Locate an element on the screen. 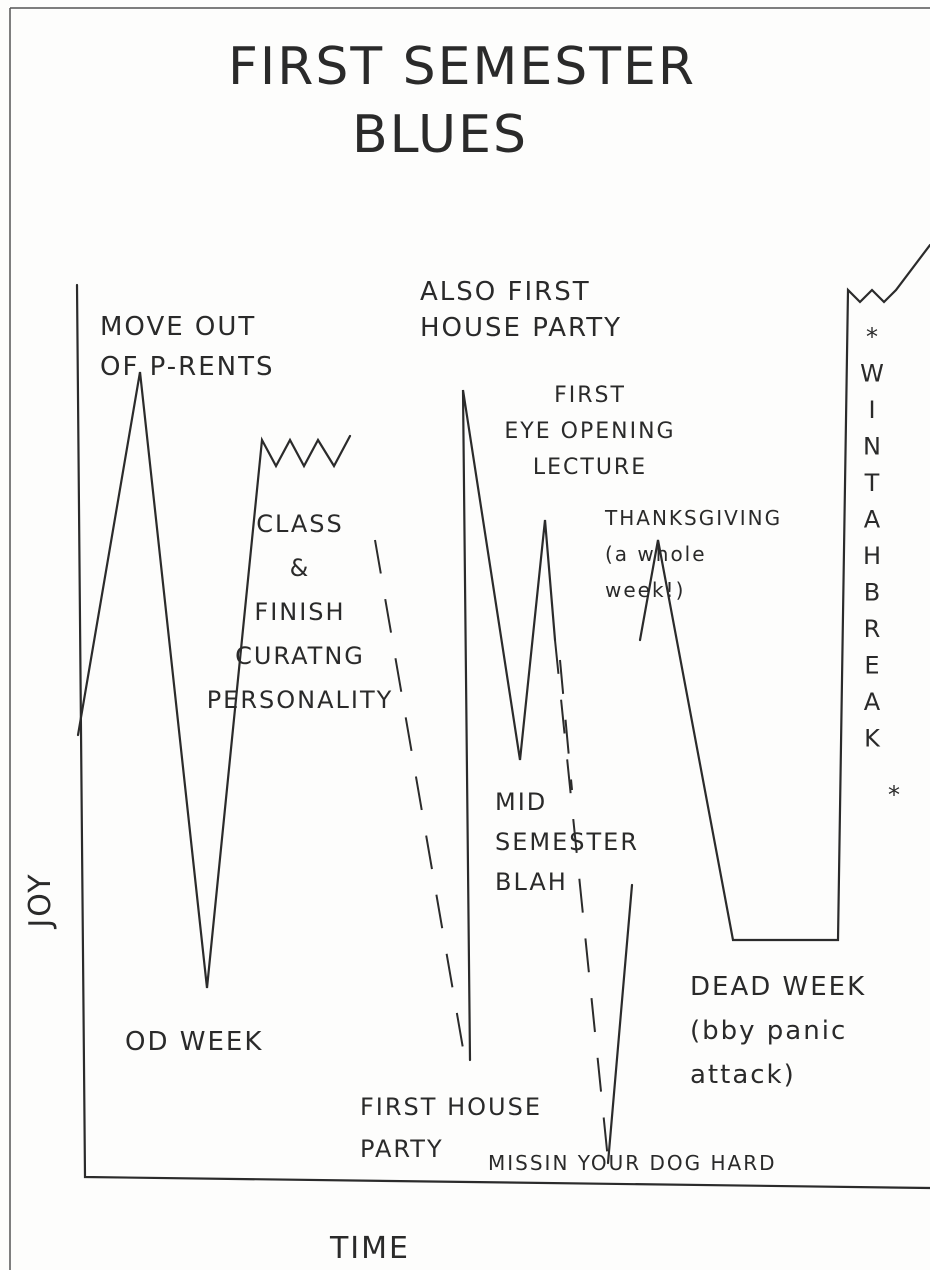  annotation: FINISH is located at coordinates (299, 612).